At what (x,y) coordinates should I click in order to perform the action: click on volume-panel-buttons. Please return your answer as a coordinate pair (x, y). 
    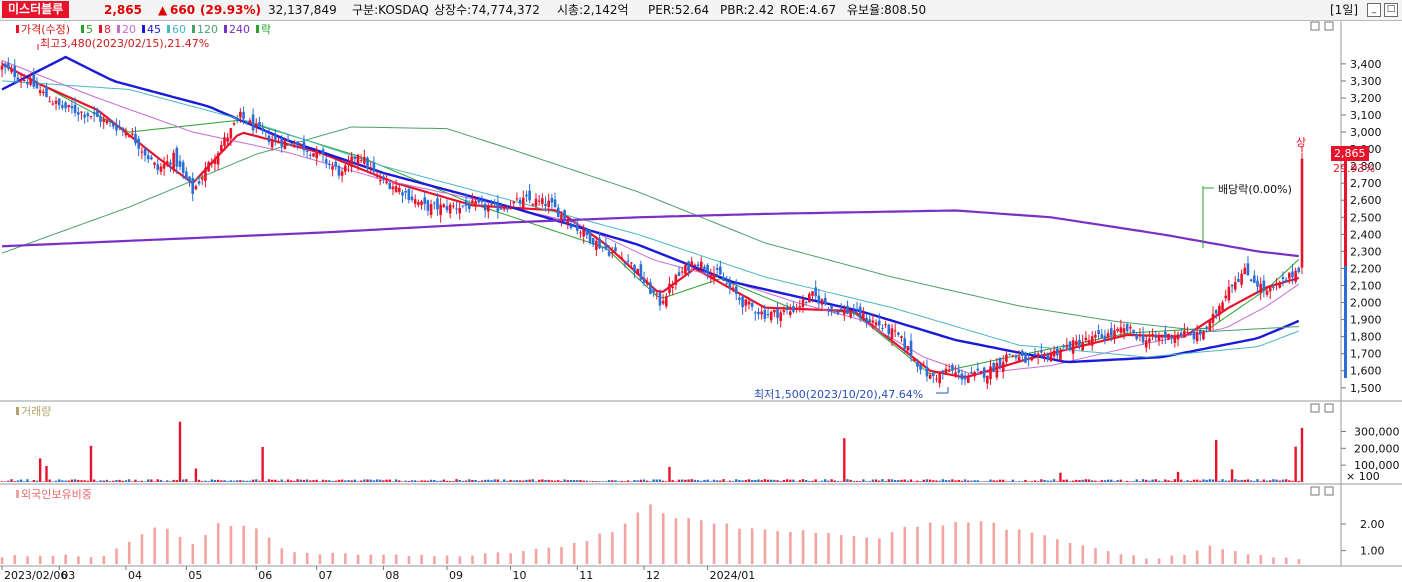
    Looking at the image, I should click on (1322, 408).